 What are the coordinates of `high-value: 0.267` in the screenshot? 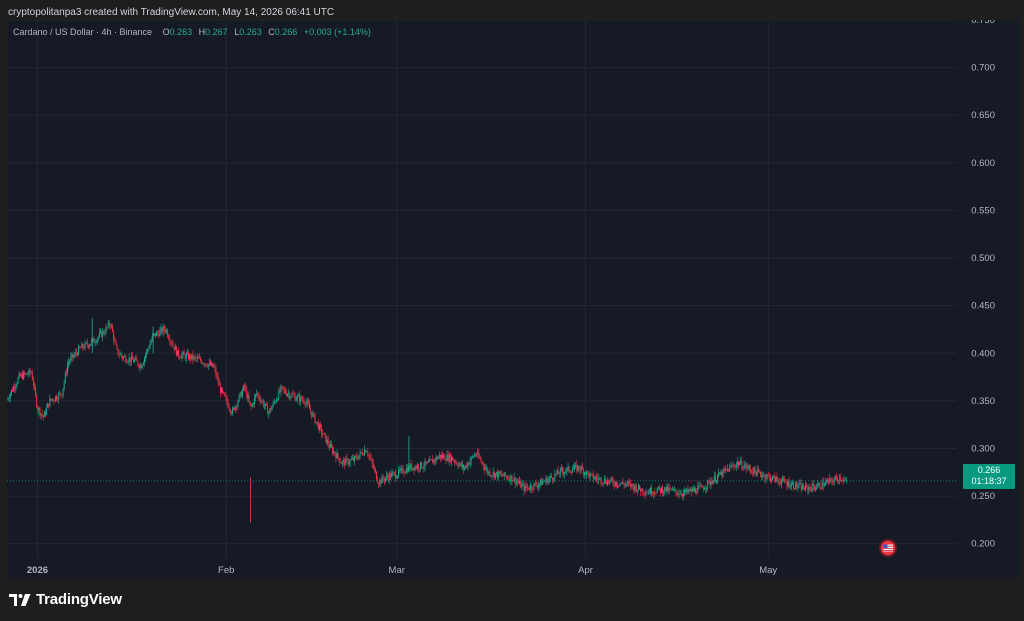 It's located at (216, 32).